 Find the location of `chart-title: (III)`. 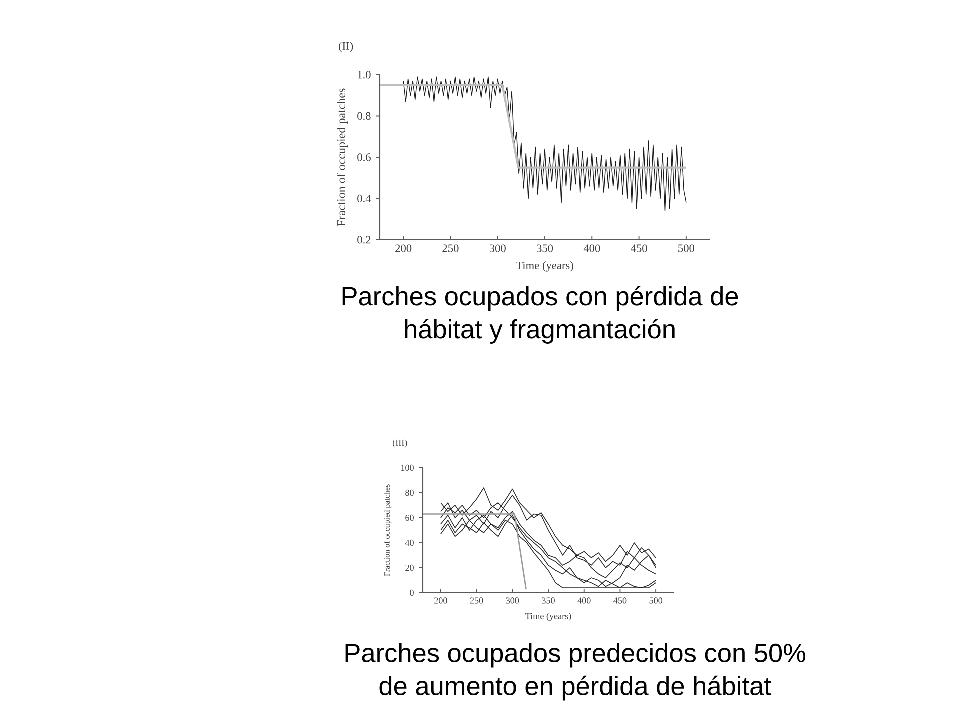

chart-title: (III) is located at coordinates (400, 444).